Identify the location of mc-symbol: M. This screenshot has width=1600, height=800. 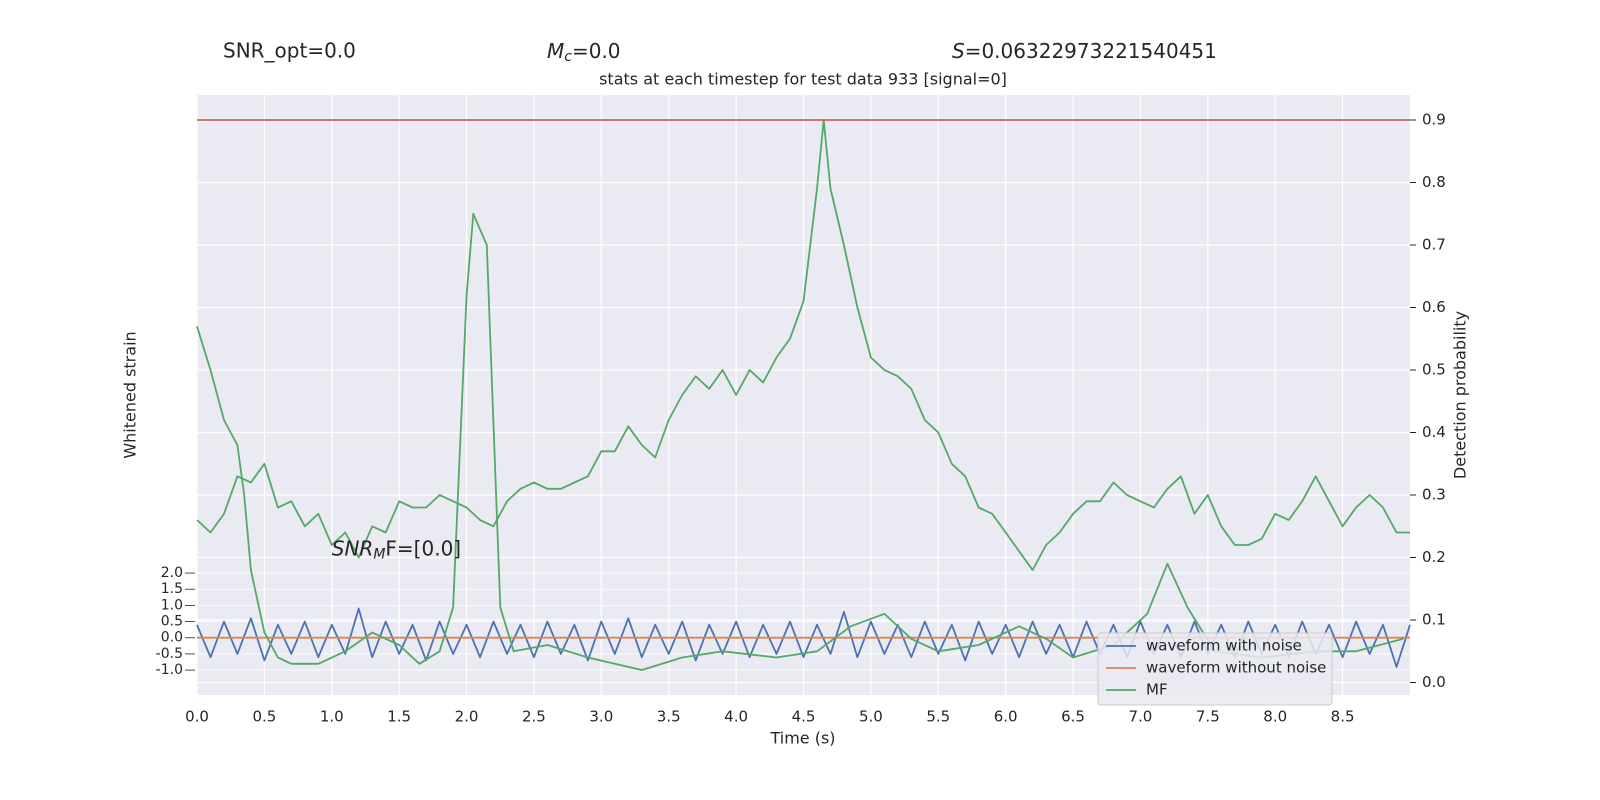
(555, 51).